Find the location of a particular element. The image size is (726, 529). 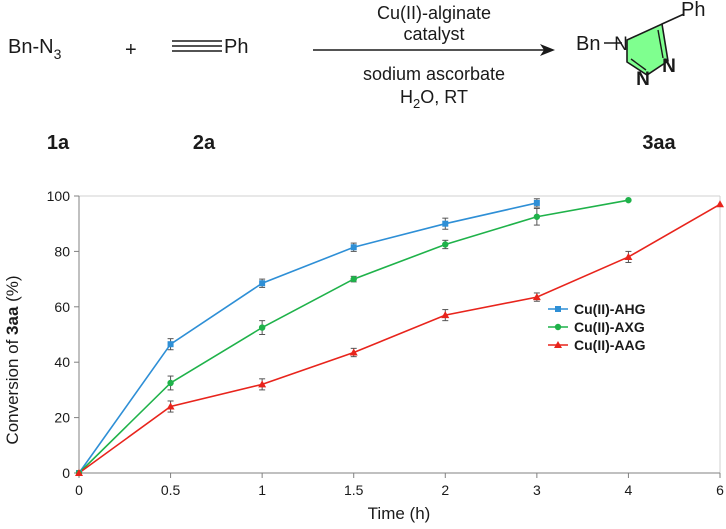

x-tick-label: 0.5 is located at coordinates (171, 490).